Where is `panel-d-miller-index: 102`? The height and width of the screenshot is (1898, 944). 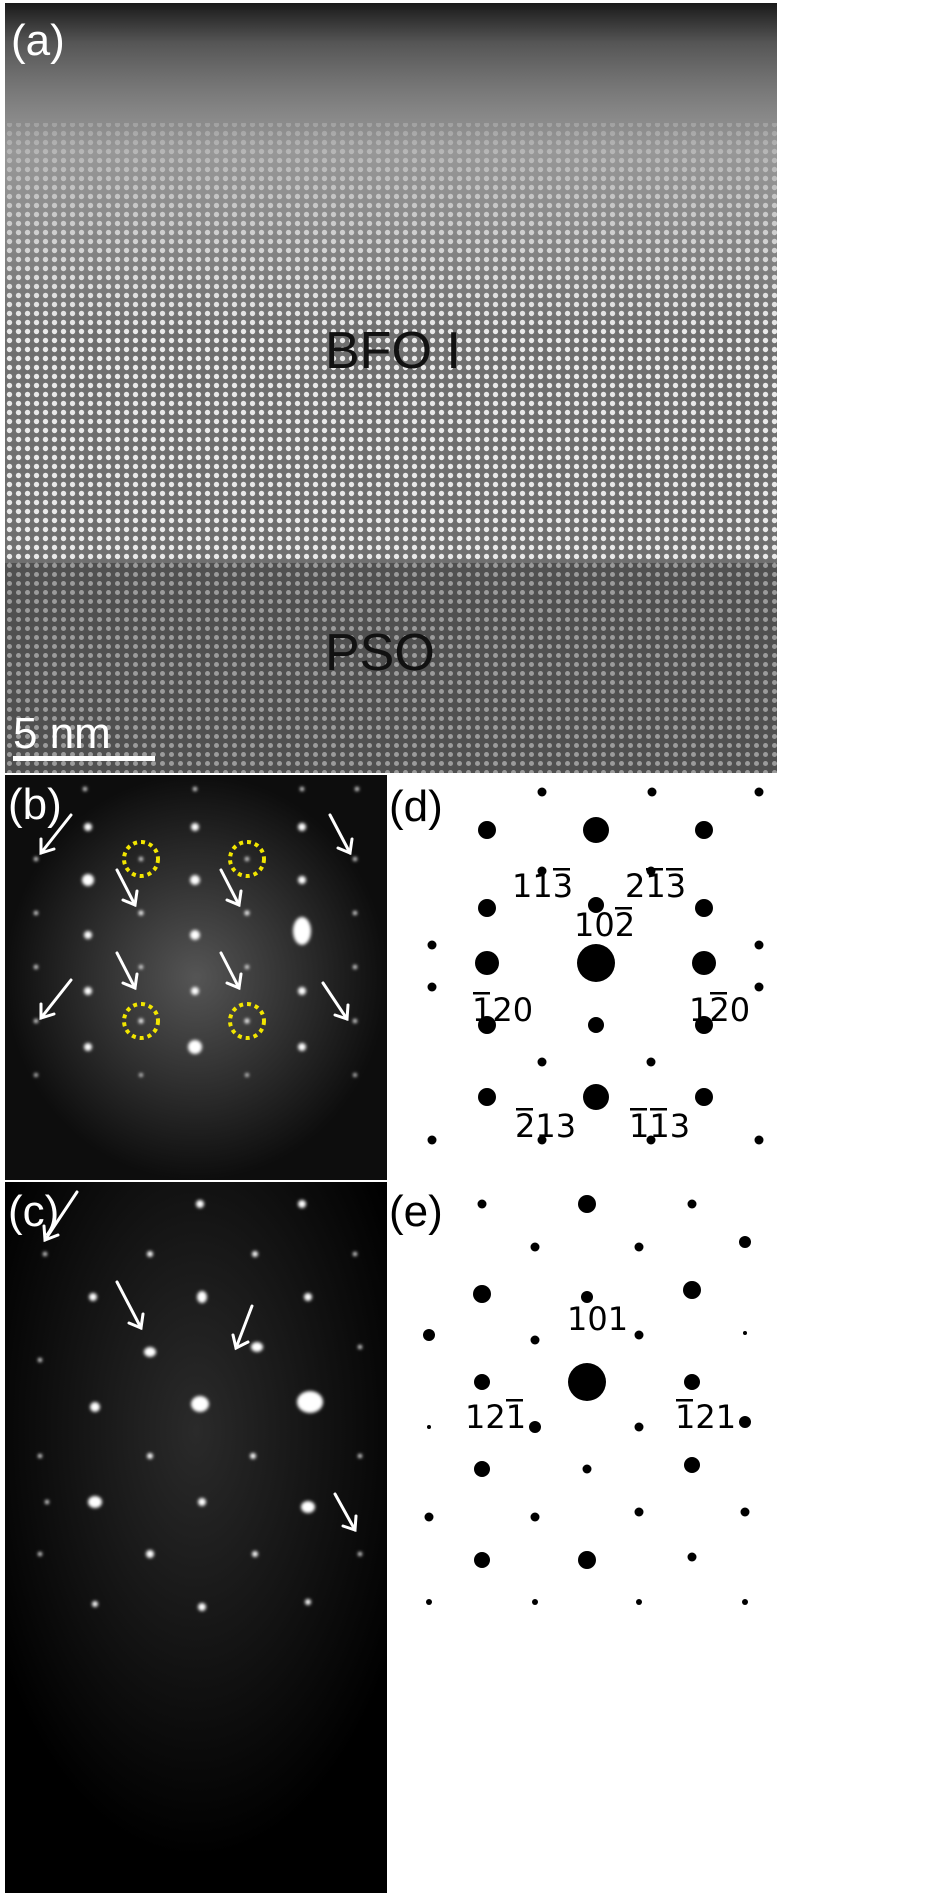
panel-d-miller-index: 102 is located at coordinates (604, 925).